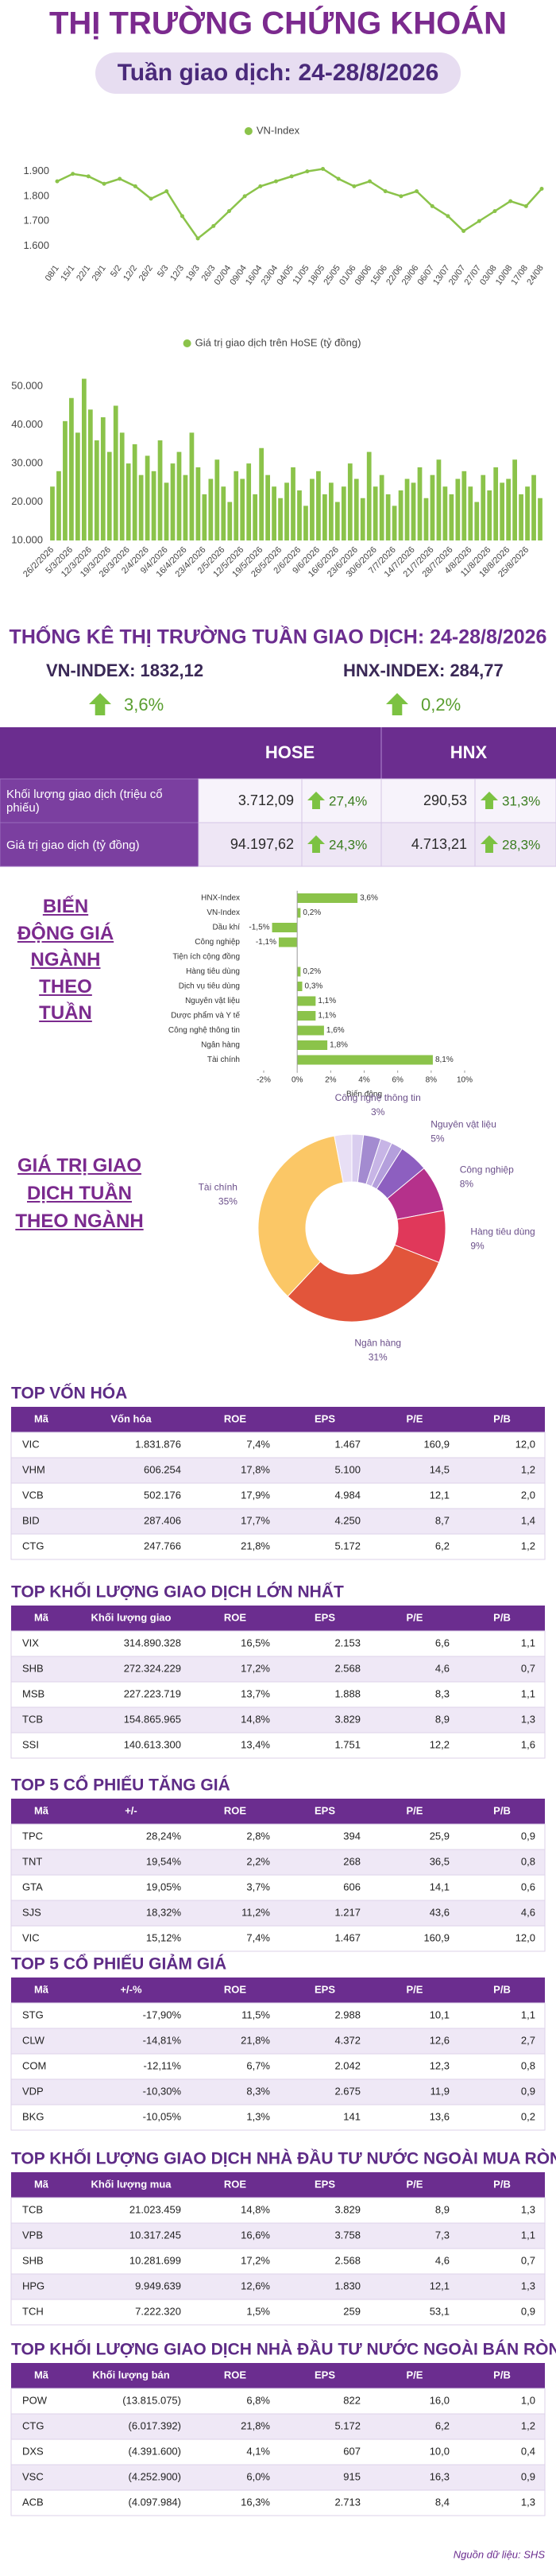  Describe the element at coordinates (528, 1886) in the screenshot. I see `table-cell: 0,6` at that location.